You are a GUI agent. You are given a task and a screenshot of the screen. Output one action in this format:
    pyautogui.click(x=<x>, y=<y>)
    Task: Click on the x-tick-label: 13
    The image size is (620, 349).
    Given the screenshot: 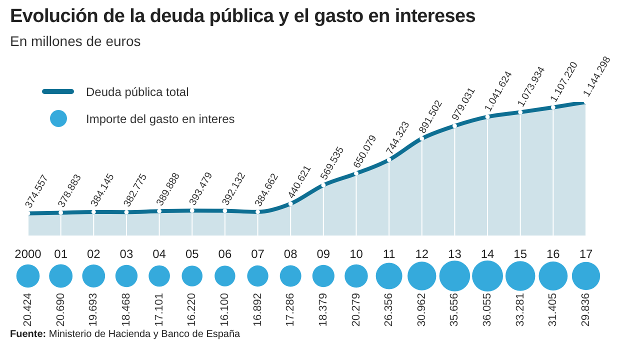 What is the action you would take?
    pyautogui.click(x=455, y=254)
    